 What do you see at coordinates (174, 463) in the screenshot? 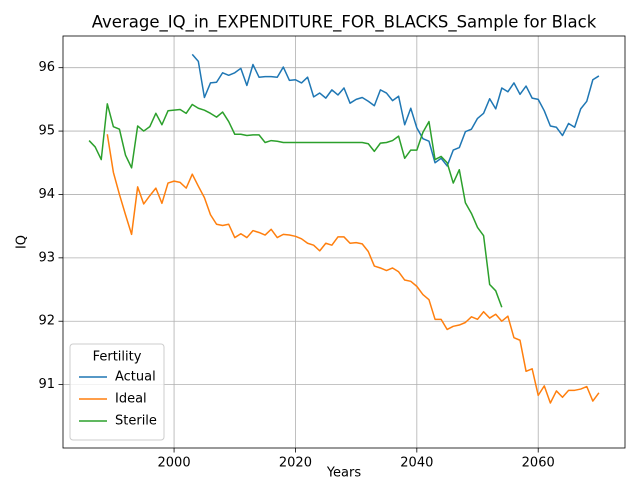
I see `x-tick-label: 2000` at bounding box center [174, 463].